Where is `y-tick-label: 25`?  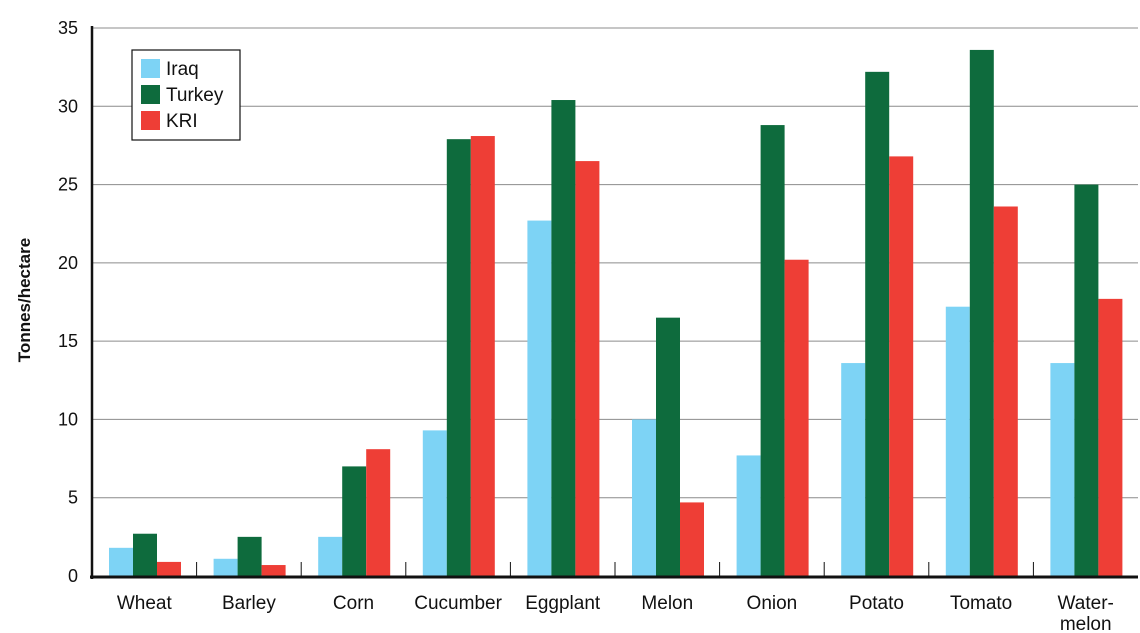 y-tick-label: 25 is located at coordinates (68, 185).